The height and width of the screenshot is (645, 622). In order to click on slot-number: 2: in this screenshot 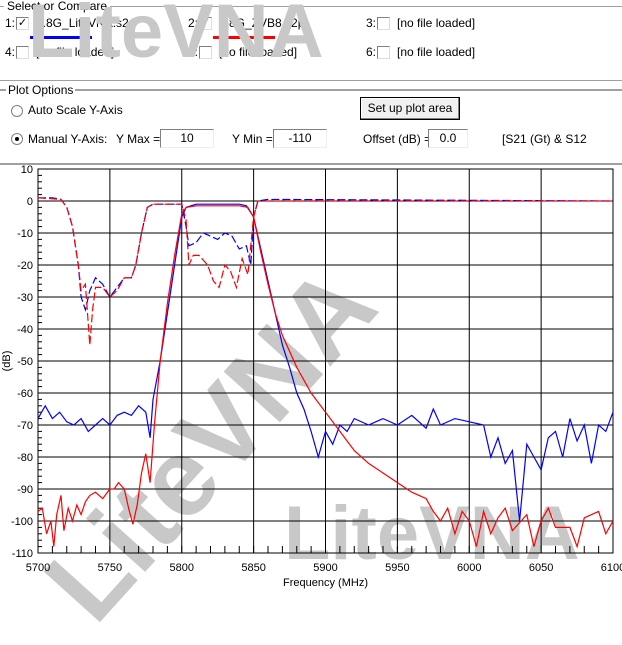, I will do `click(193, 23)`.